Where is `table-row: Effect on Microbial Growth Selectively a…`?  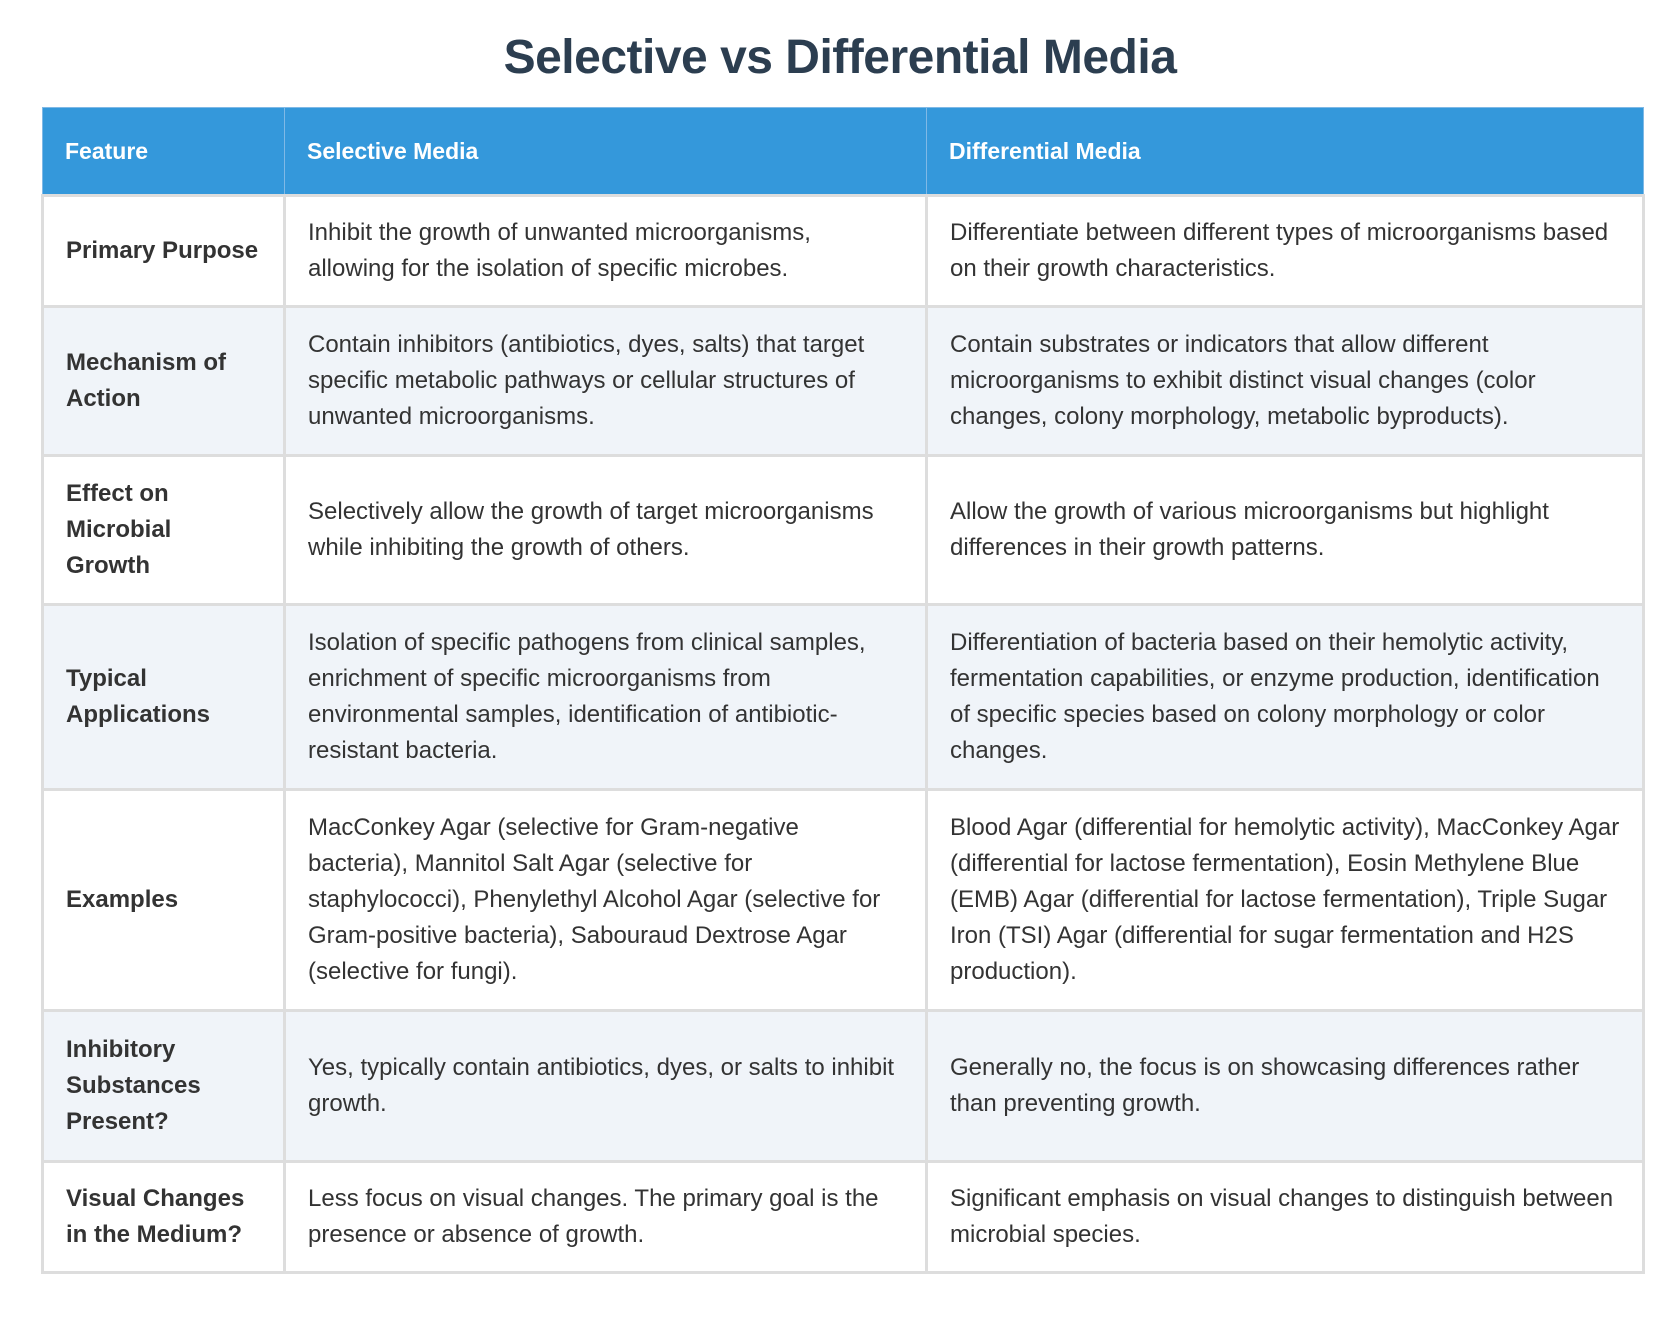 table-row: Effect on Microbial Growth Selectively a… is located at coordinates (843, 530).